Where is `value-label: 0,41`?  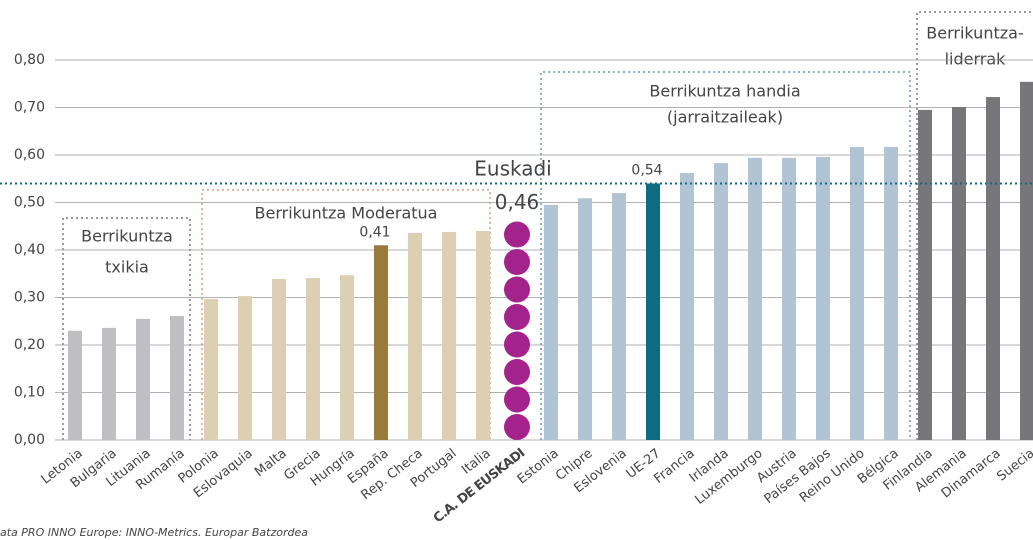
value-label: 0,41 is located at coordinates (374, 232).